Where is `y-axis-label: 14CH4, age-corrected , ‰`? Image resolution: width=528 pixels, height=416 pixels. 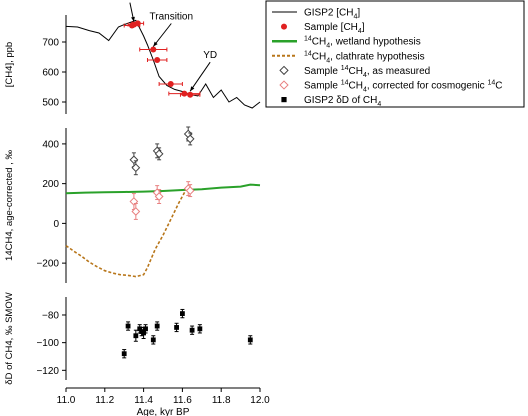
y-axis-label: 14CH4, age-corrected , ‰ is located at coordinates (9, 205).